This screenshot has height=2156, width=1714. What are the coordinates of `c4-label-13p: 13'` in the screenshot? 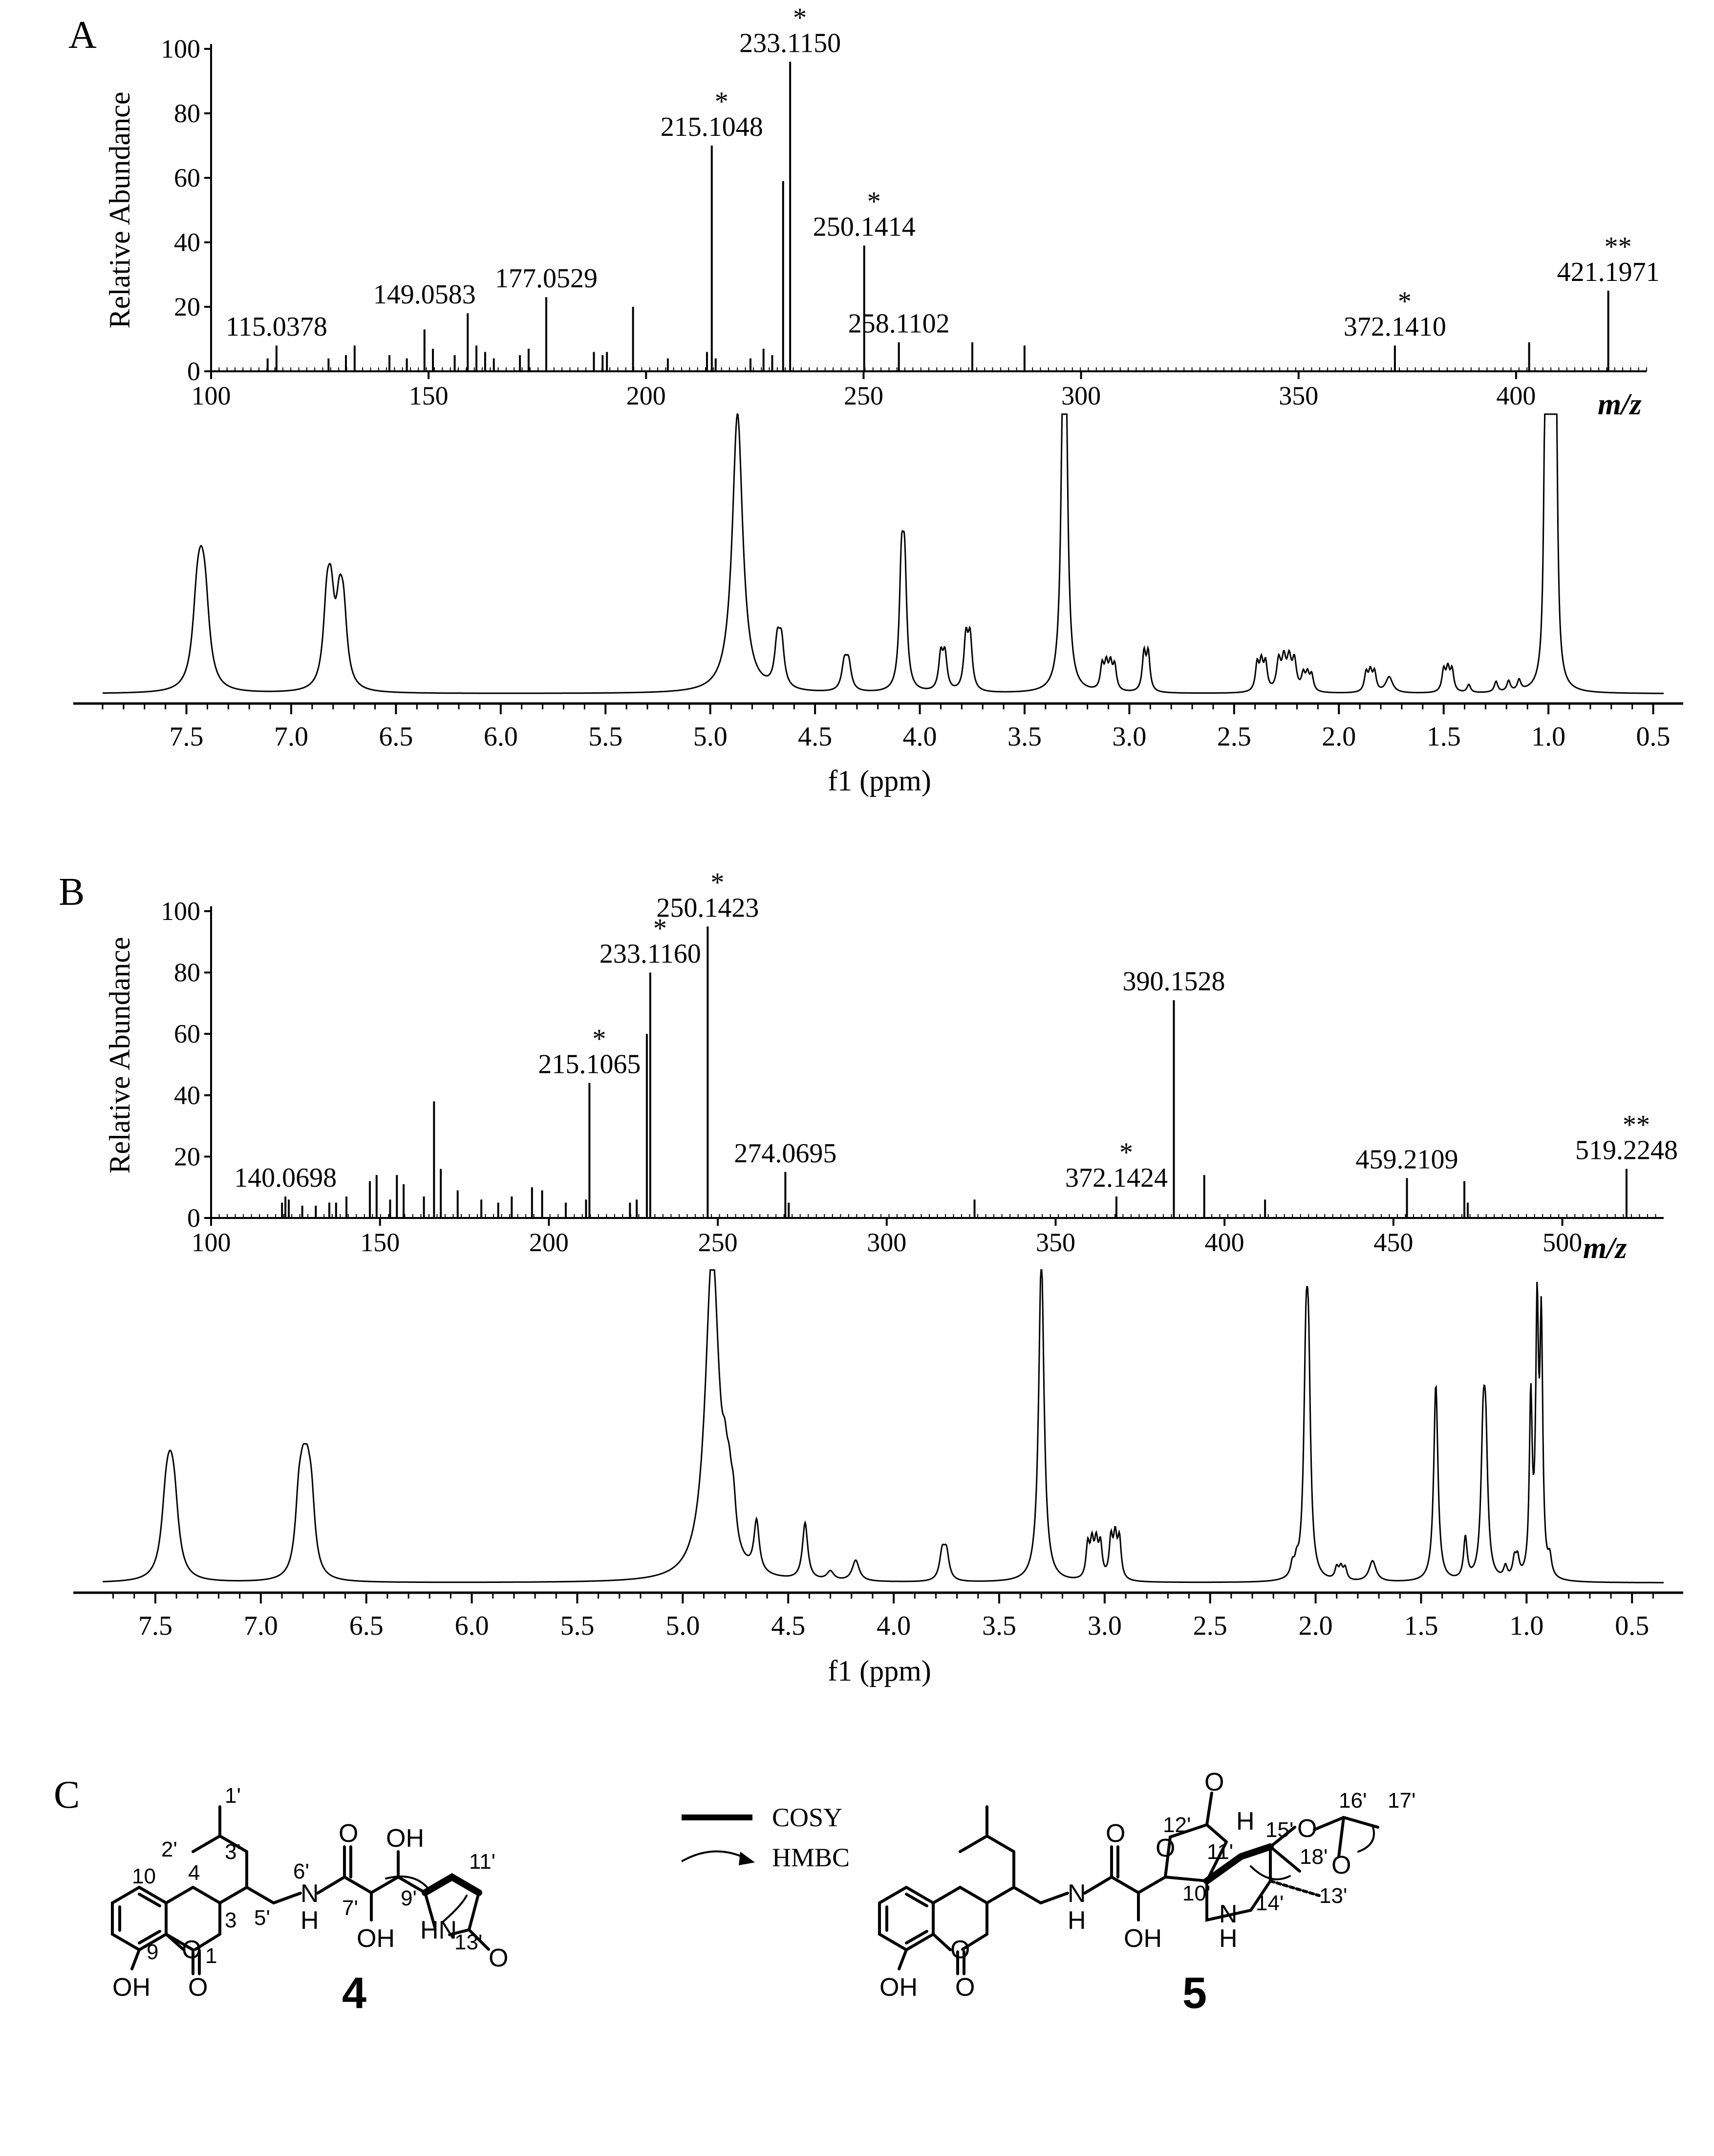 It's located at (468, 1942).